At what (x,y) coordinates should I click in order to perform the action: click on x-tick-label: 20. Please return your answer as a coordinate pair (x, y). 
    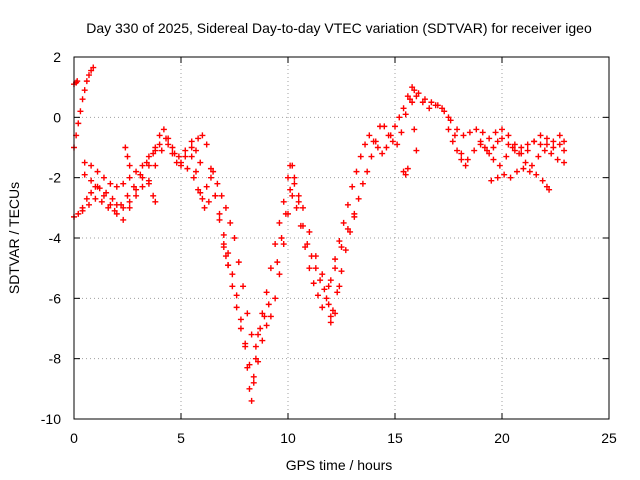
    Looking at the image, I should click on (502, 438).